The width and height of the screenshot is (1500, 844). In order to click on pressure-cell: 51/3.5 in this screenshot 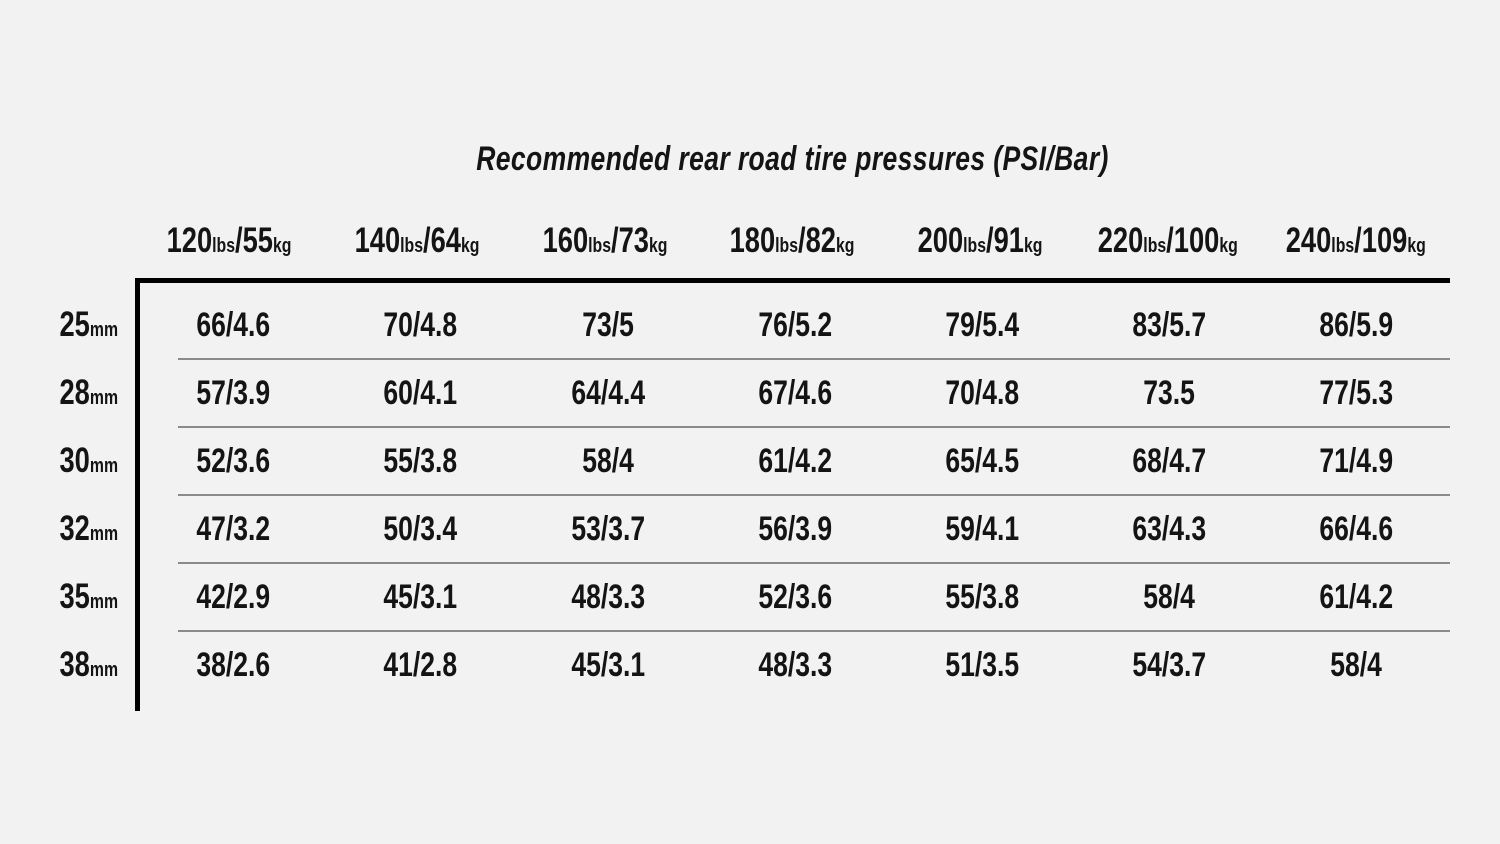, I will do `click(982, 664)`.